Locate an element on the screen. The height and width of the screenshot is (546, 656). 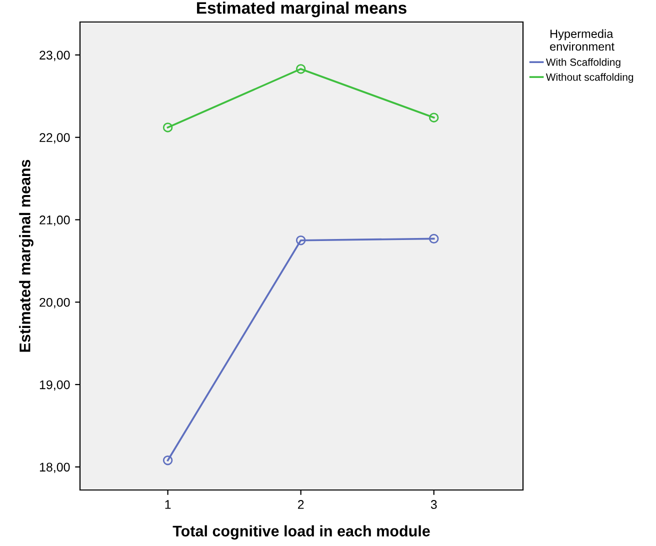
x-tick-label: 2 is located at coordinates (301, 504).